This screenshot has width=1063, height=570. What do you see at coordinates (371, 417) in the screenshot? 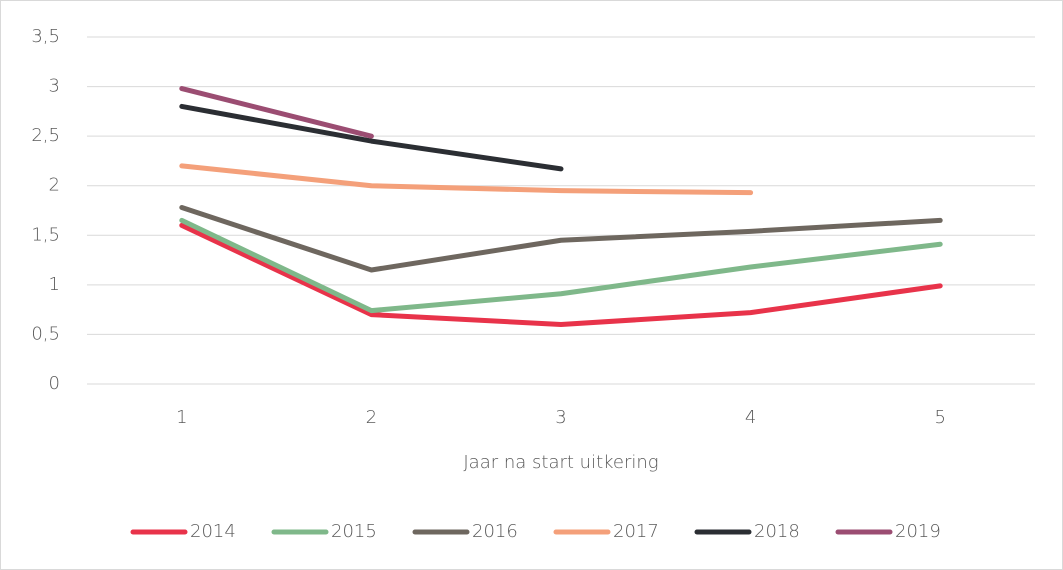
I see `x-tick-label: 2` at bounding box center [371, 417].